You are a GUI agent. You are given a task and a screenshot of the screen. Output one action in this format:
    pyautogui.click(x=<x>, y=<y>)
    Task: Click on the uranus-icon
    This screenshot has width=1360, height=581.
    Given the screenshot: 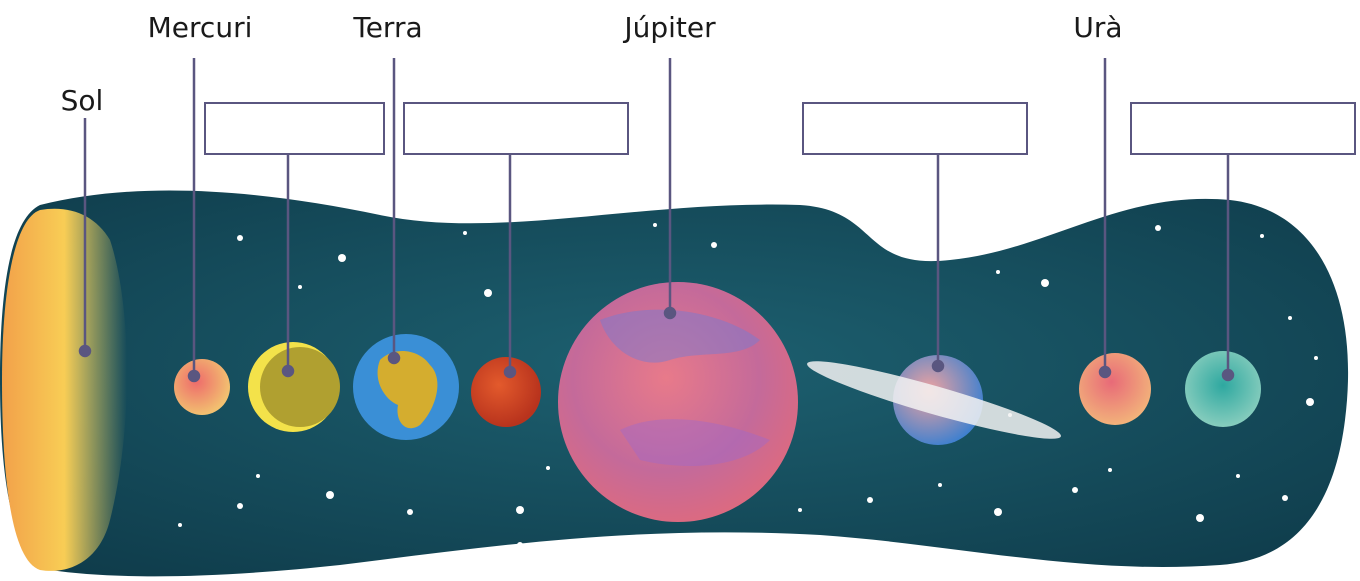 What is the action you would take?
    pyautogui.click(x=1115, y=389)
    